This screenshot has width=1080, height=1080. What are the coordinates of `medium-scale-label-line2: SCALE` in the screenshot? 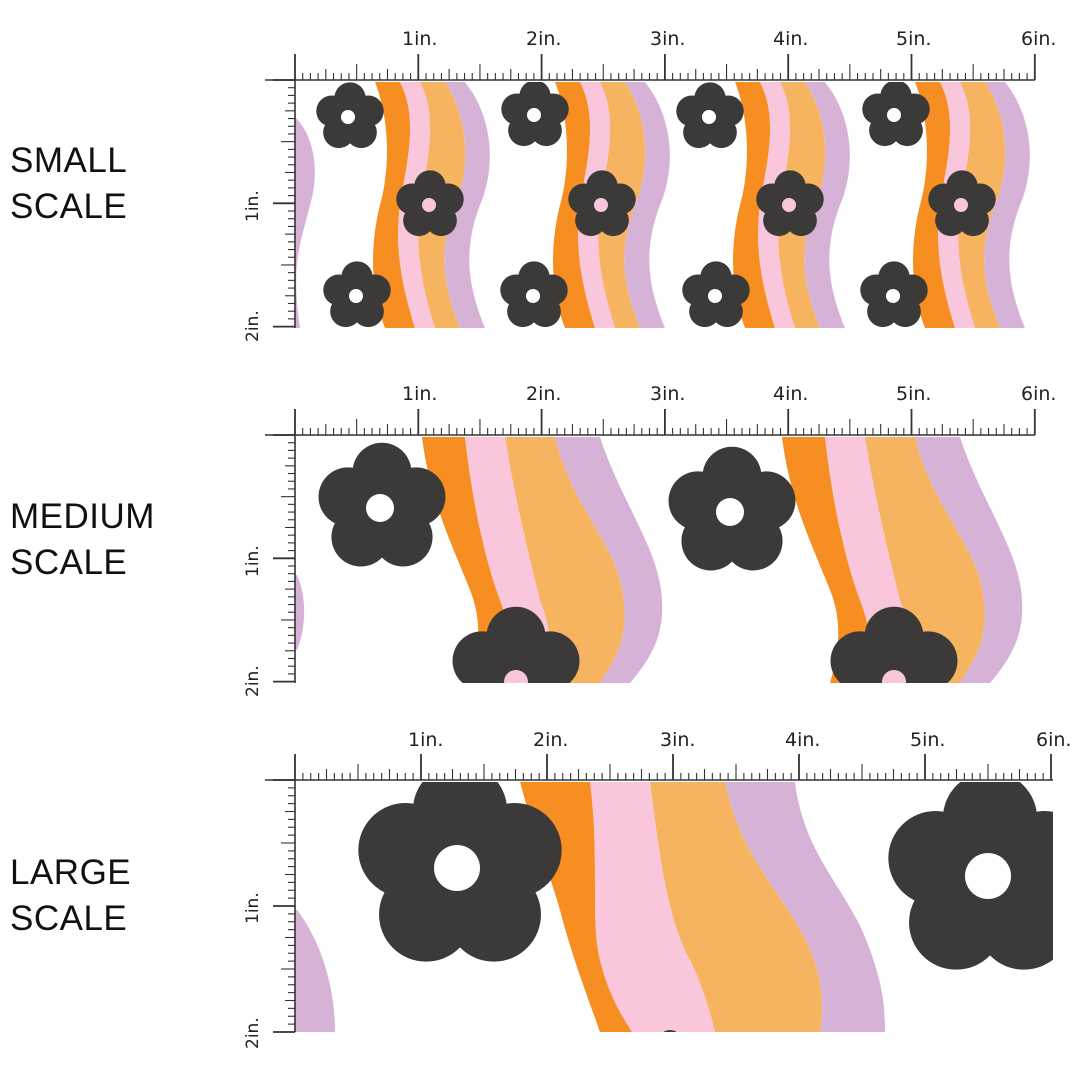 It's located at (69, 562).